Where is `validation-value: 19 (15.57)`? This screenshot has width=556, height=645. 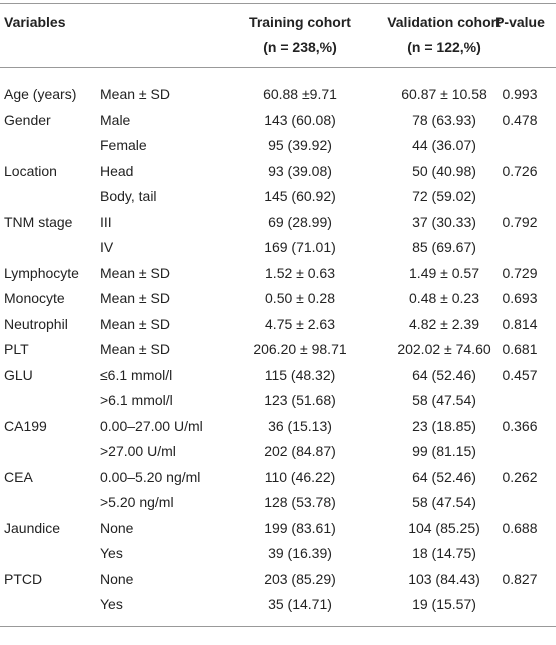
validation-value: 19 (15.57) is located at coordinates (444, 604).